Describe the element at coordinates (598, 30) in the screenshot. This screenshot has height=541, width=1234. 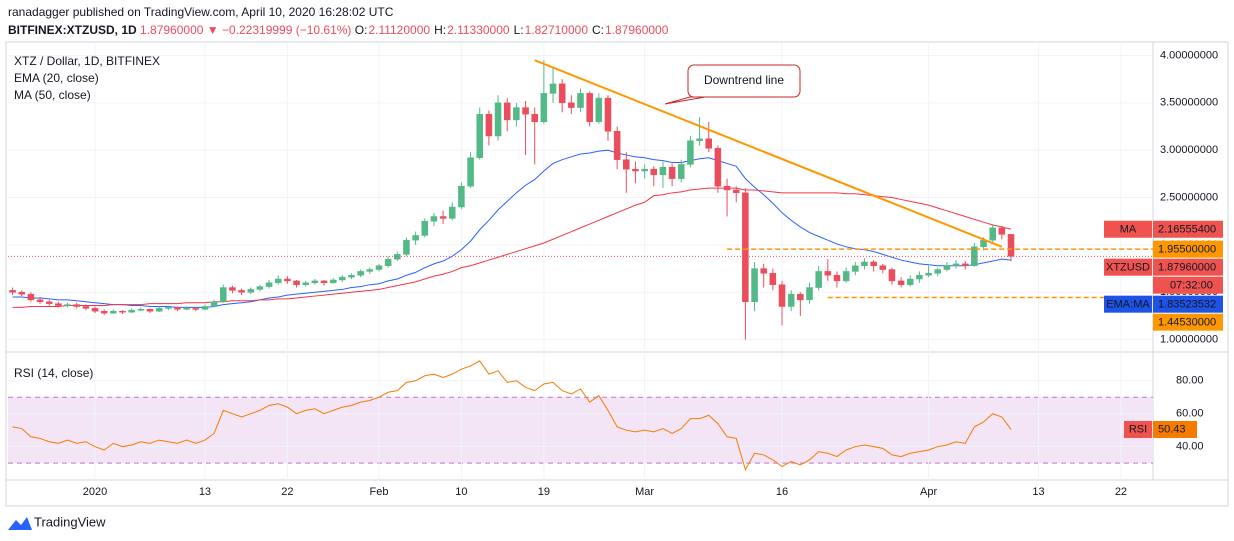
I see `ohlc-name: C:` at that location.